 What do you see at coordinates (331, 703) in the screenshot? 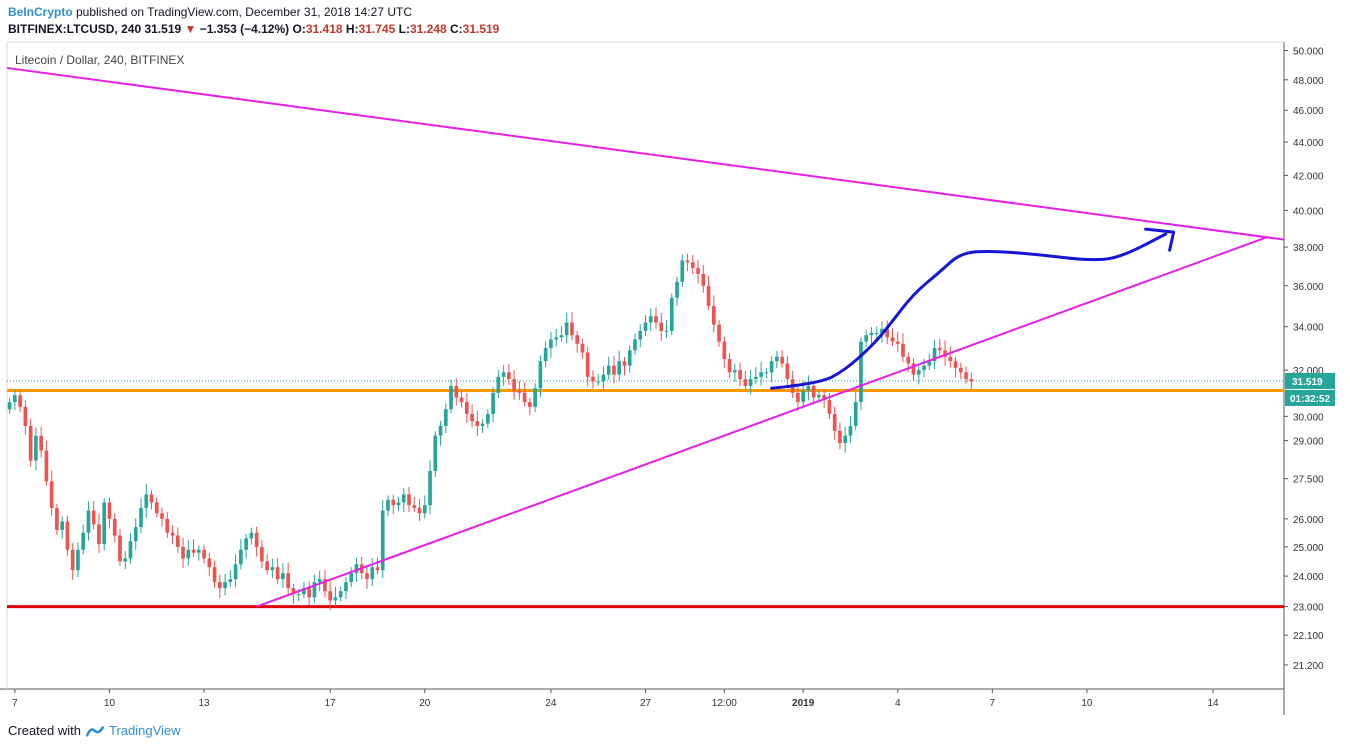
I see `x-tick-label: 17` at bounding box center [331, 703].